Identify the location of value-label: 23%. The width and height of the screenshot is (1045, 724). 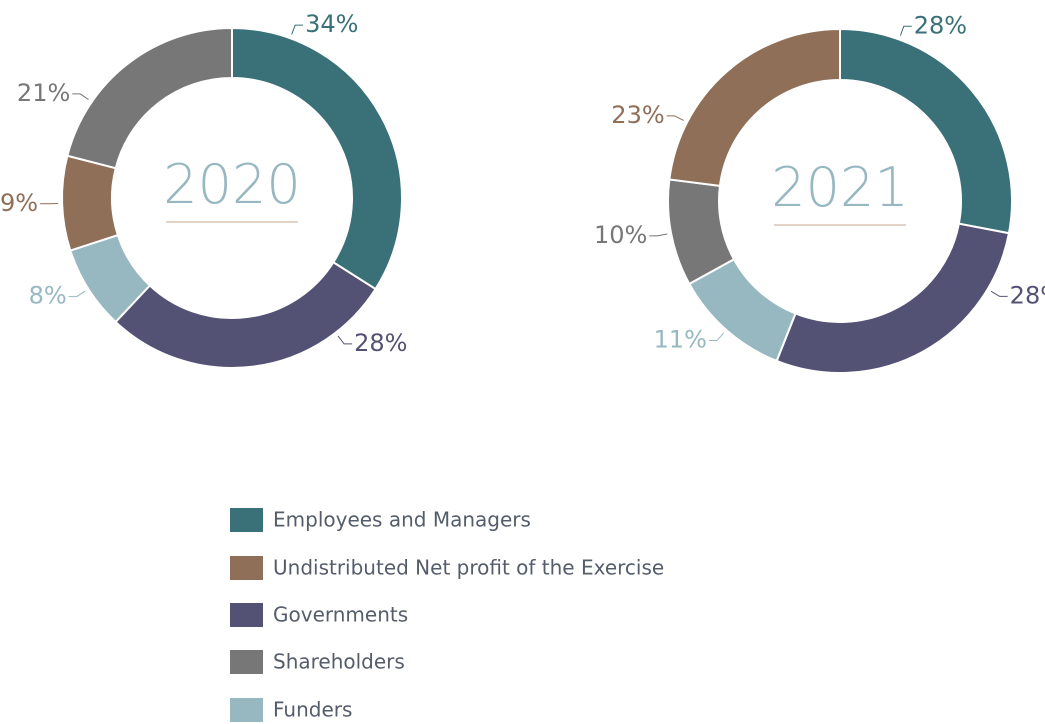
(637, 115).